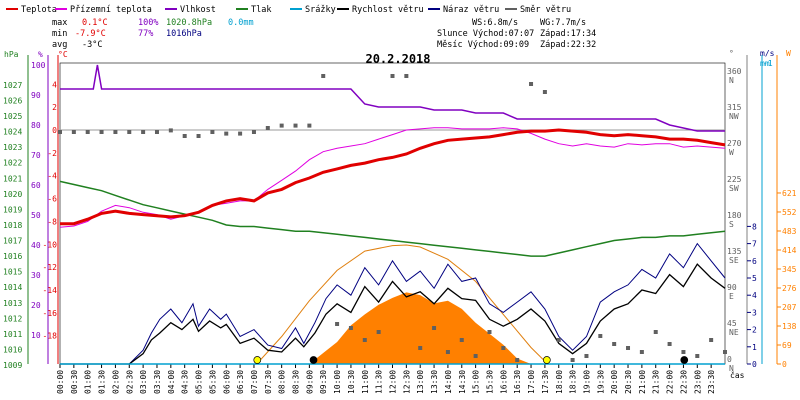 The image size is (800, 400). Describe the element at coordinates (52, 153) in the screenshot. I see `temp-tick-label: -2` at that location.